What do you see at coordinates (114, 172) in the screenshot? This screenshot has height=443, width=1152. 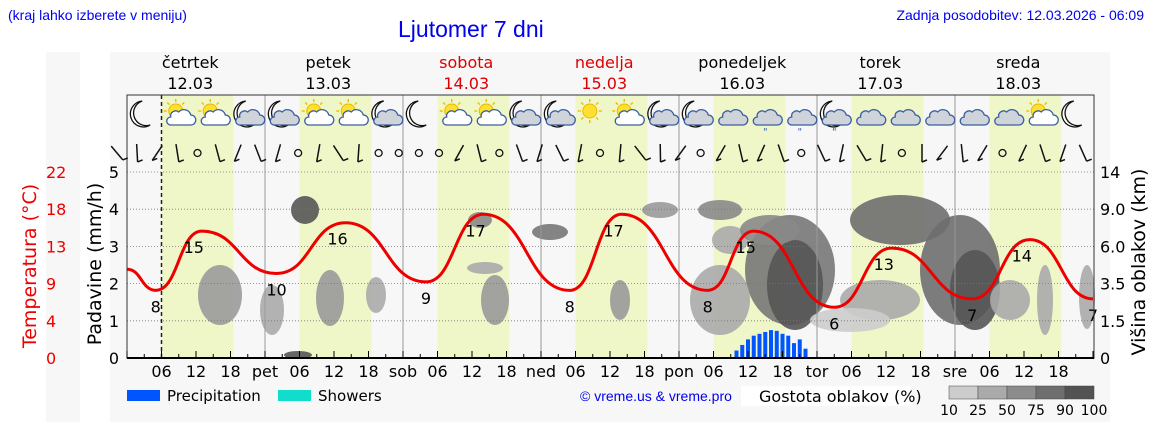 I see `svg-text: 5` at bounding box center [114, 172].